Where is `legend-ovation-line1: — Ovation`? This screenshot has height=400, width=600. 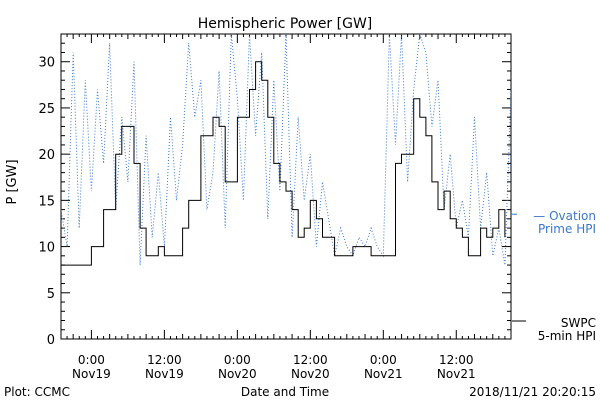 legend-ovation-line1: — Ovation is located at coordinates (564, 216).